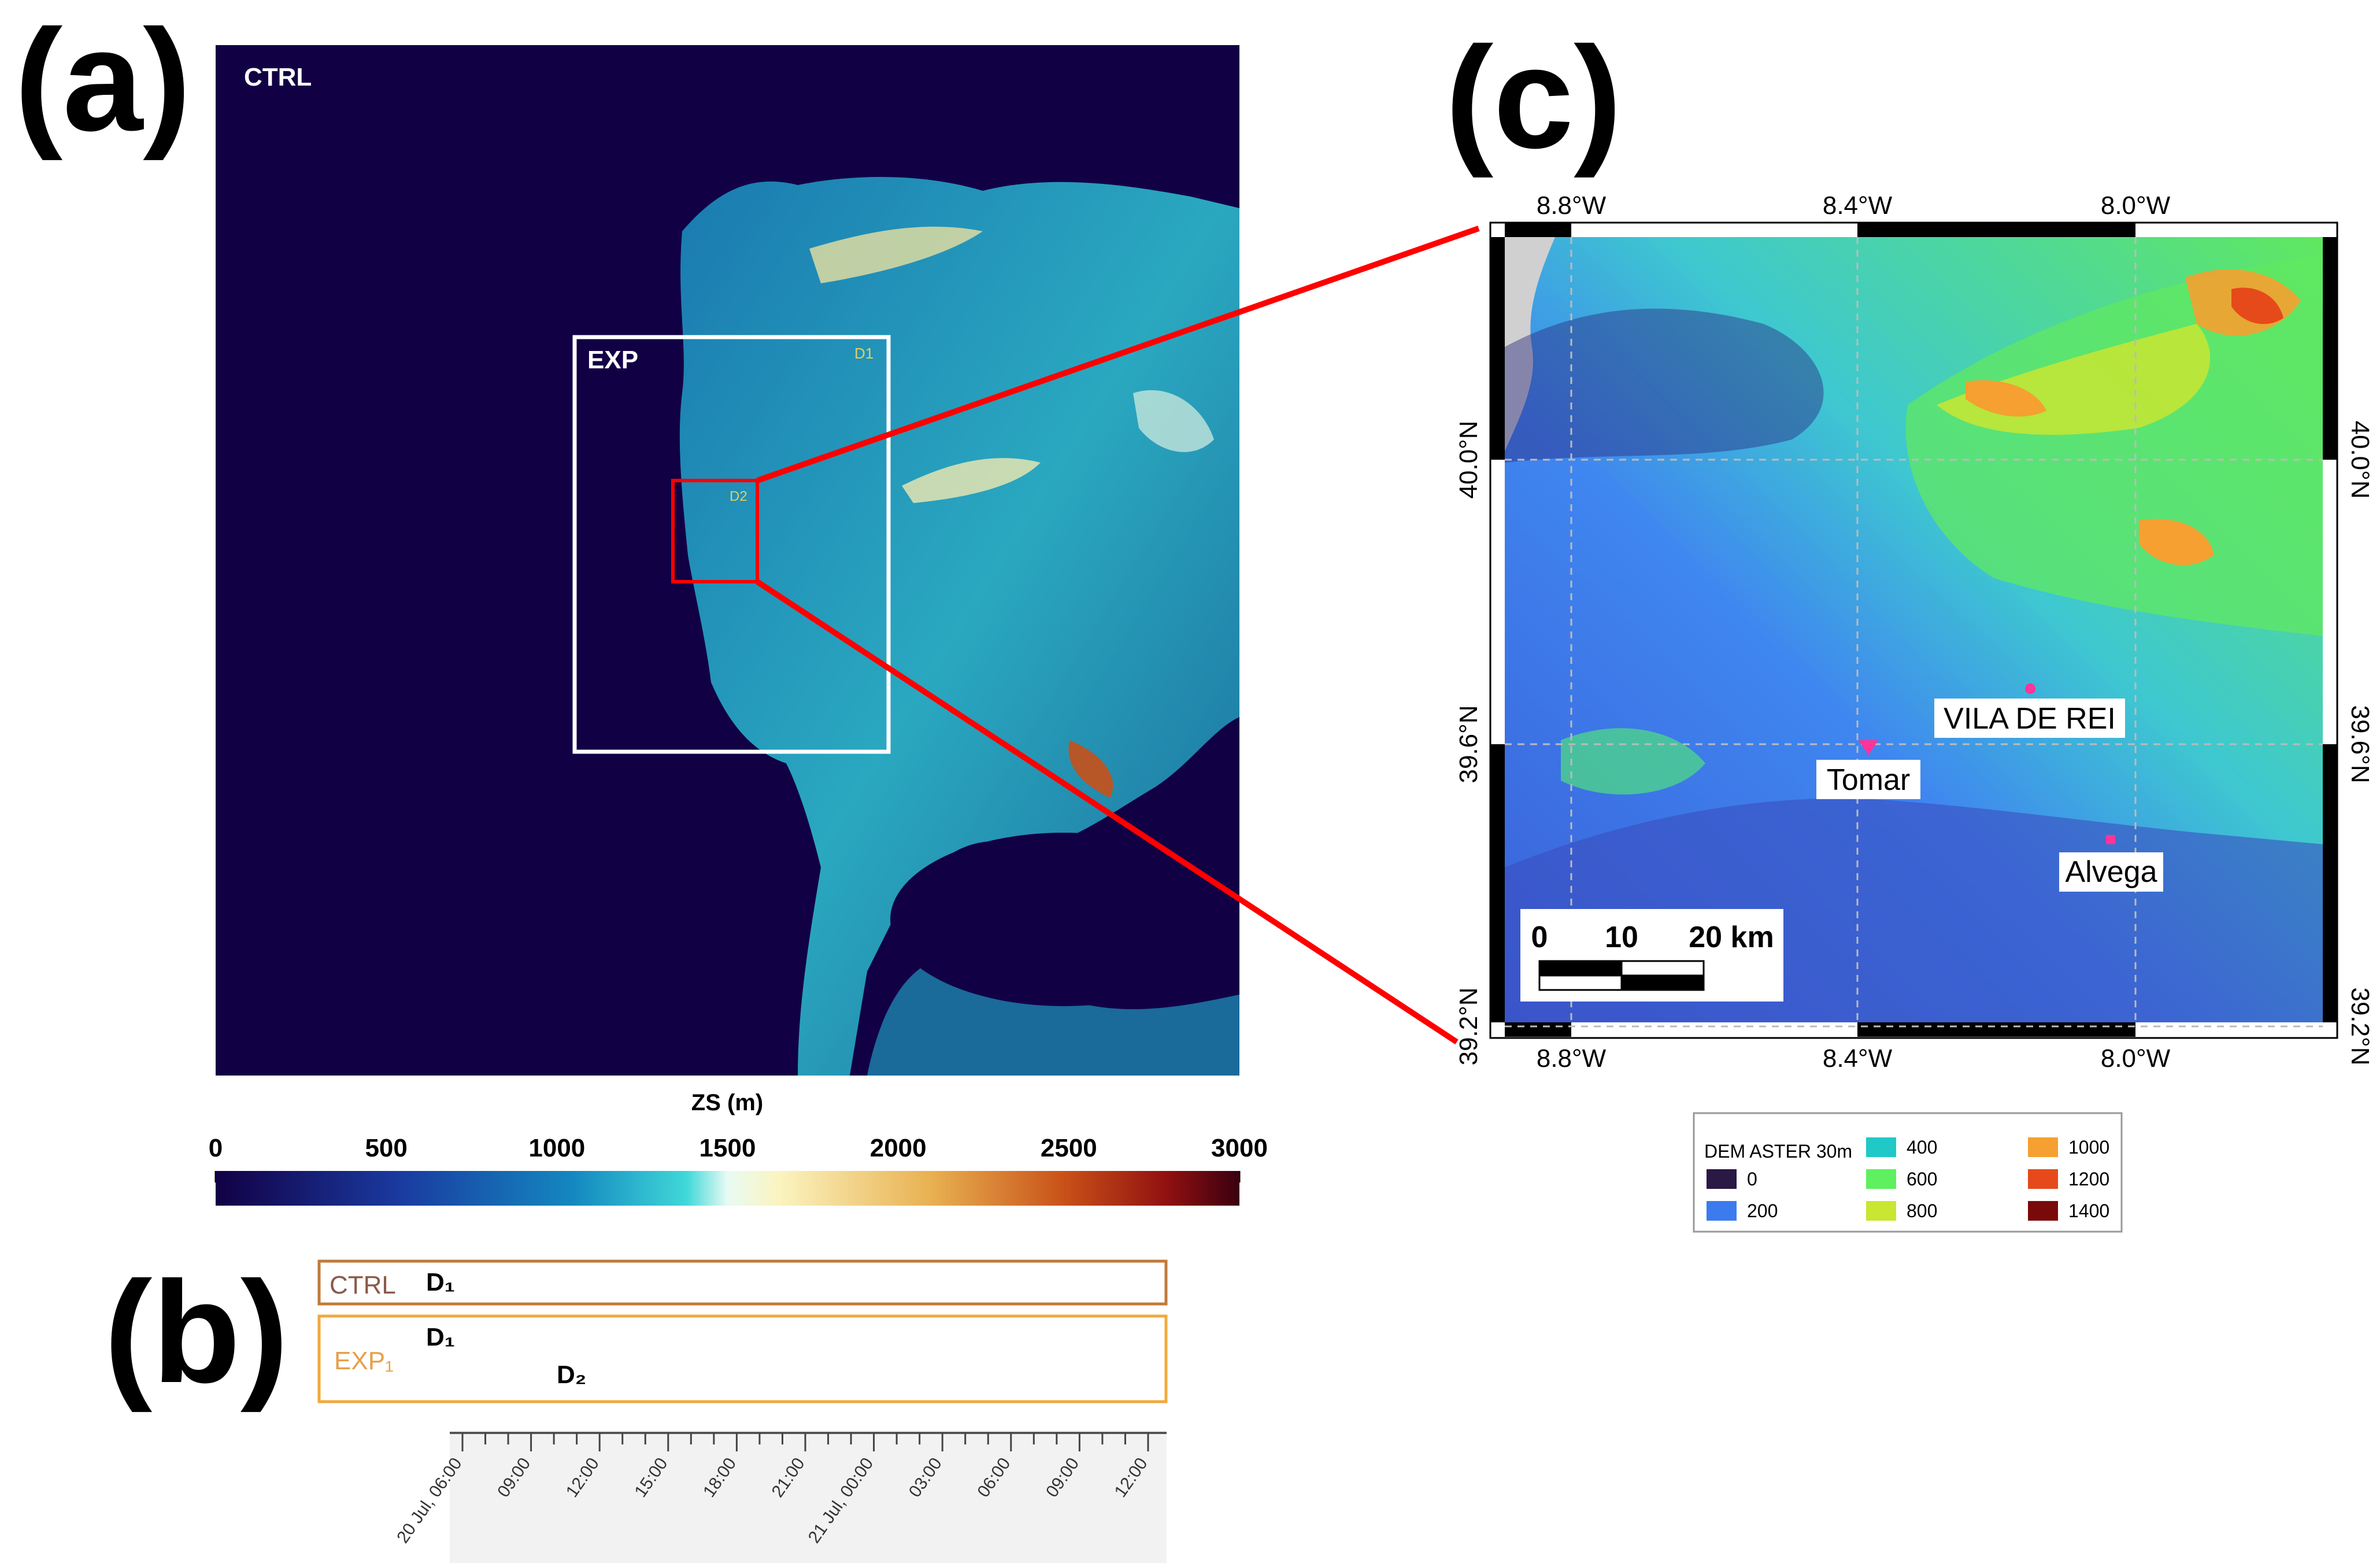 The height and width of the screenshot is (1563, 2380). Describe the element at coordinates (1540, 937) in the screenshot. I see `scale-bar-label-0: 0` at that location.